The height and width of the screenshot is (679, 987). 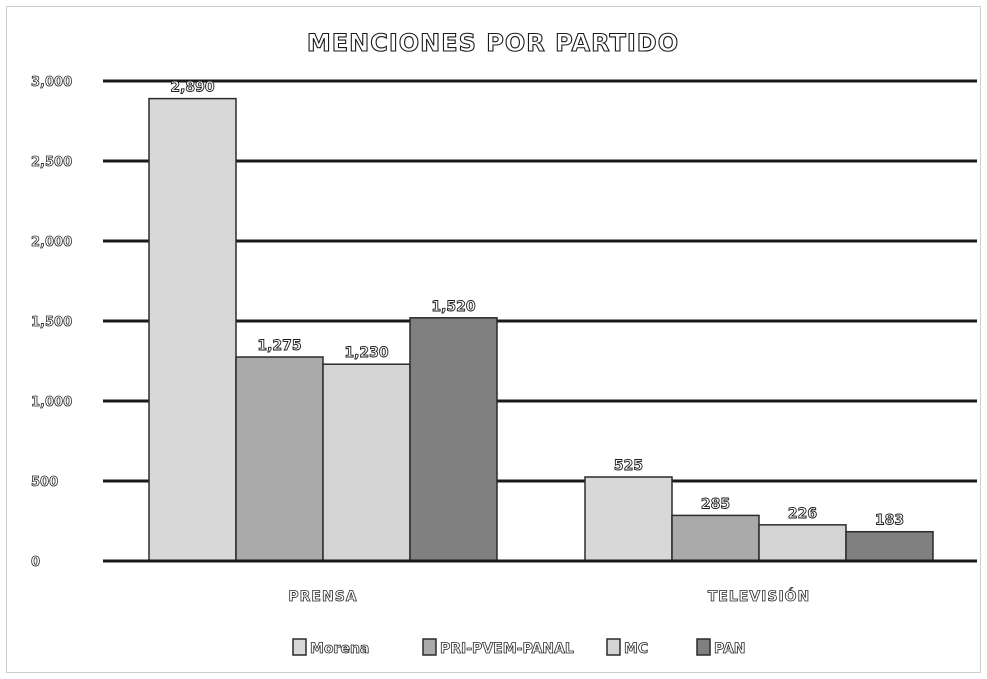 What do you see at coordinates (51, 162) in the screenshot?
I see `y-tick-label: 2,500` at bounding box center [51, 162].